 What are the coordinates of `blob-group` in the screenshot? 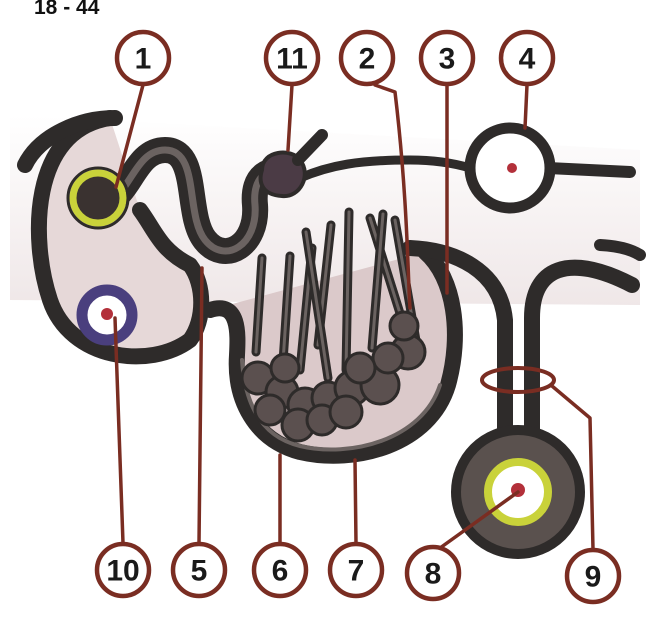 It's located at (333, 376).